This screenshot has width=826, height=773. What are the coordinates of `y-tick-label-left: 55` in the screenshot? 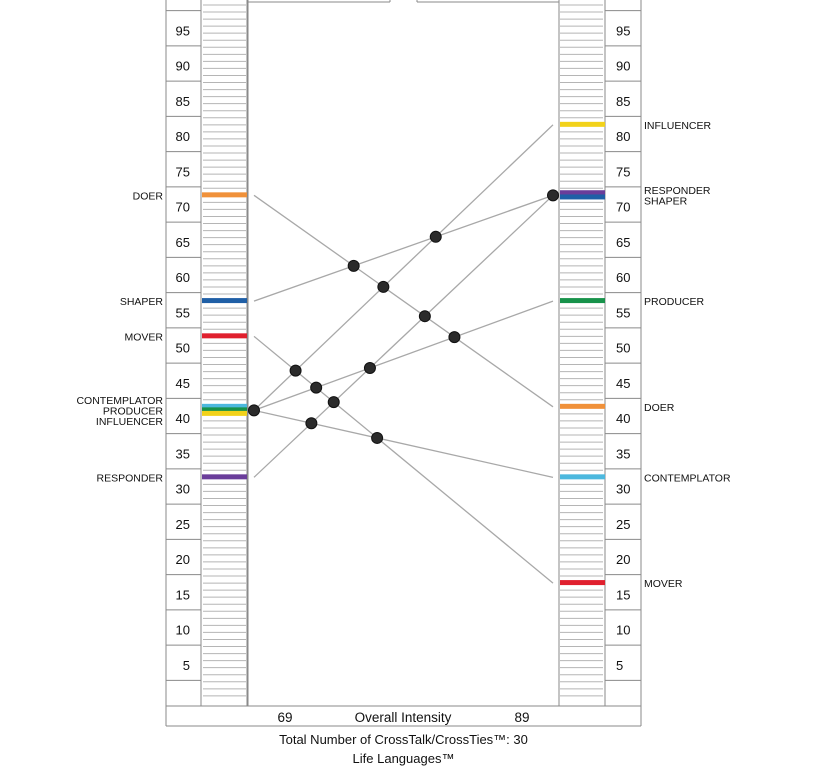 It's located at (183, 312).